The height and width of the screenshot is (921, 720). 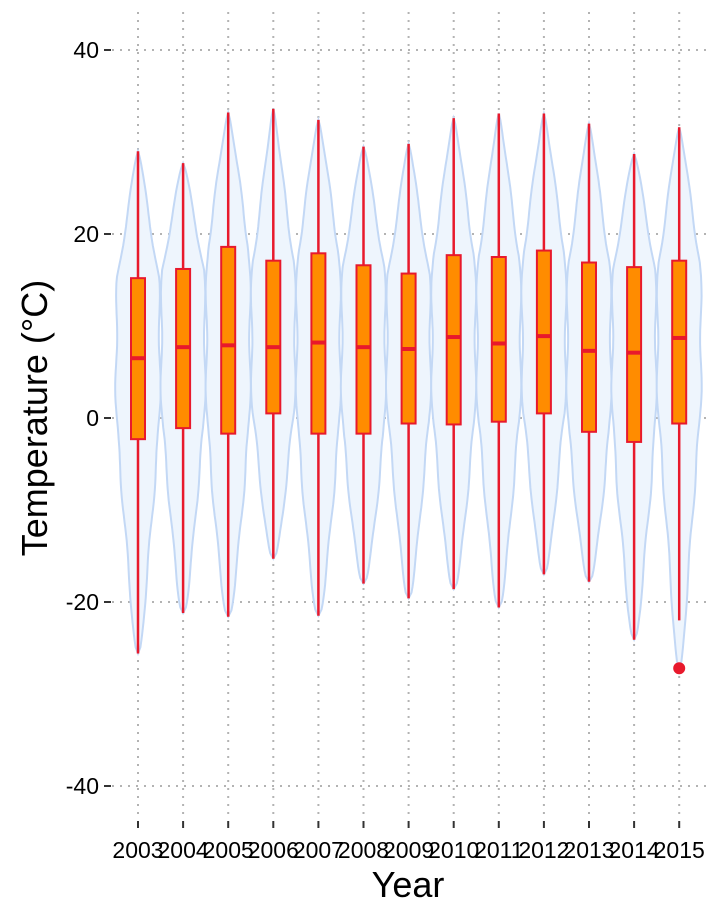 What do you see at coordinates (318, 850) in the screenshot?
I see `x-tick-label: 2007` at bounding box center [318, 850].